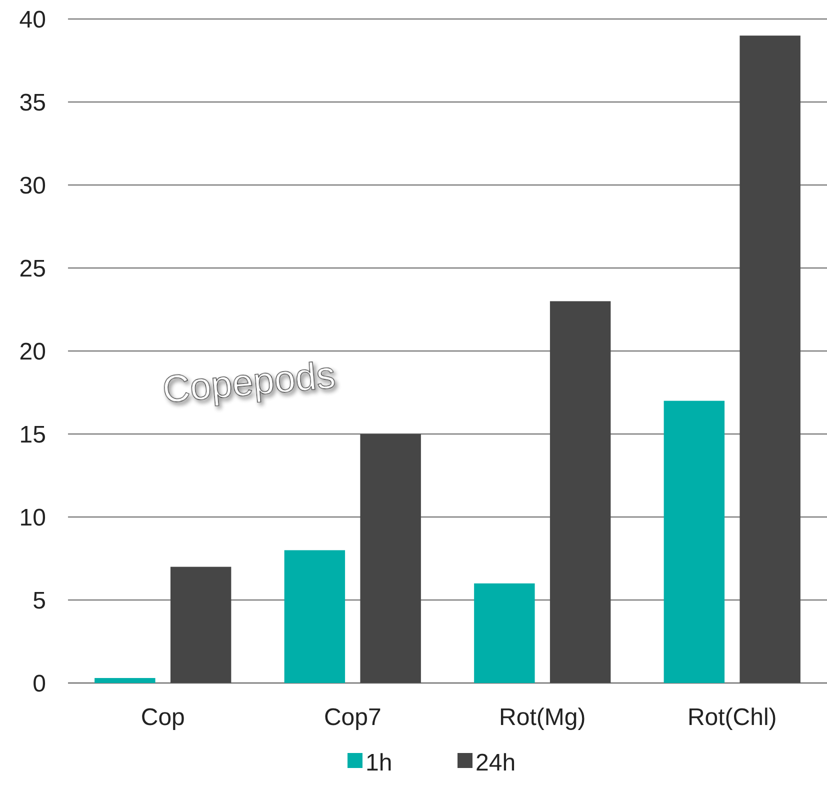  What do you see at coordinates (32, 518) in the screenshot?
I see `y-tick-label: 10` at bounding box center [32, 518].